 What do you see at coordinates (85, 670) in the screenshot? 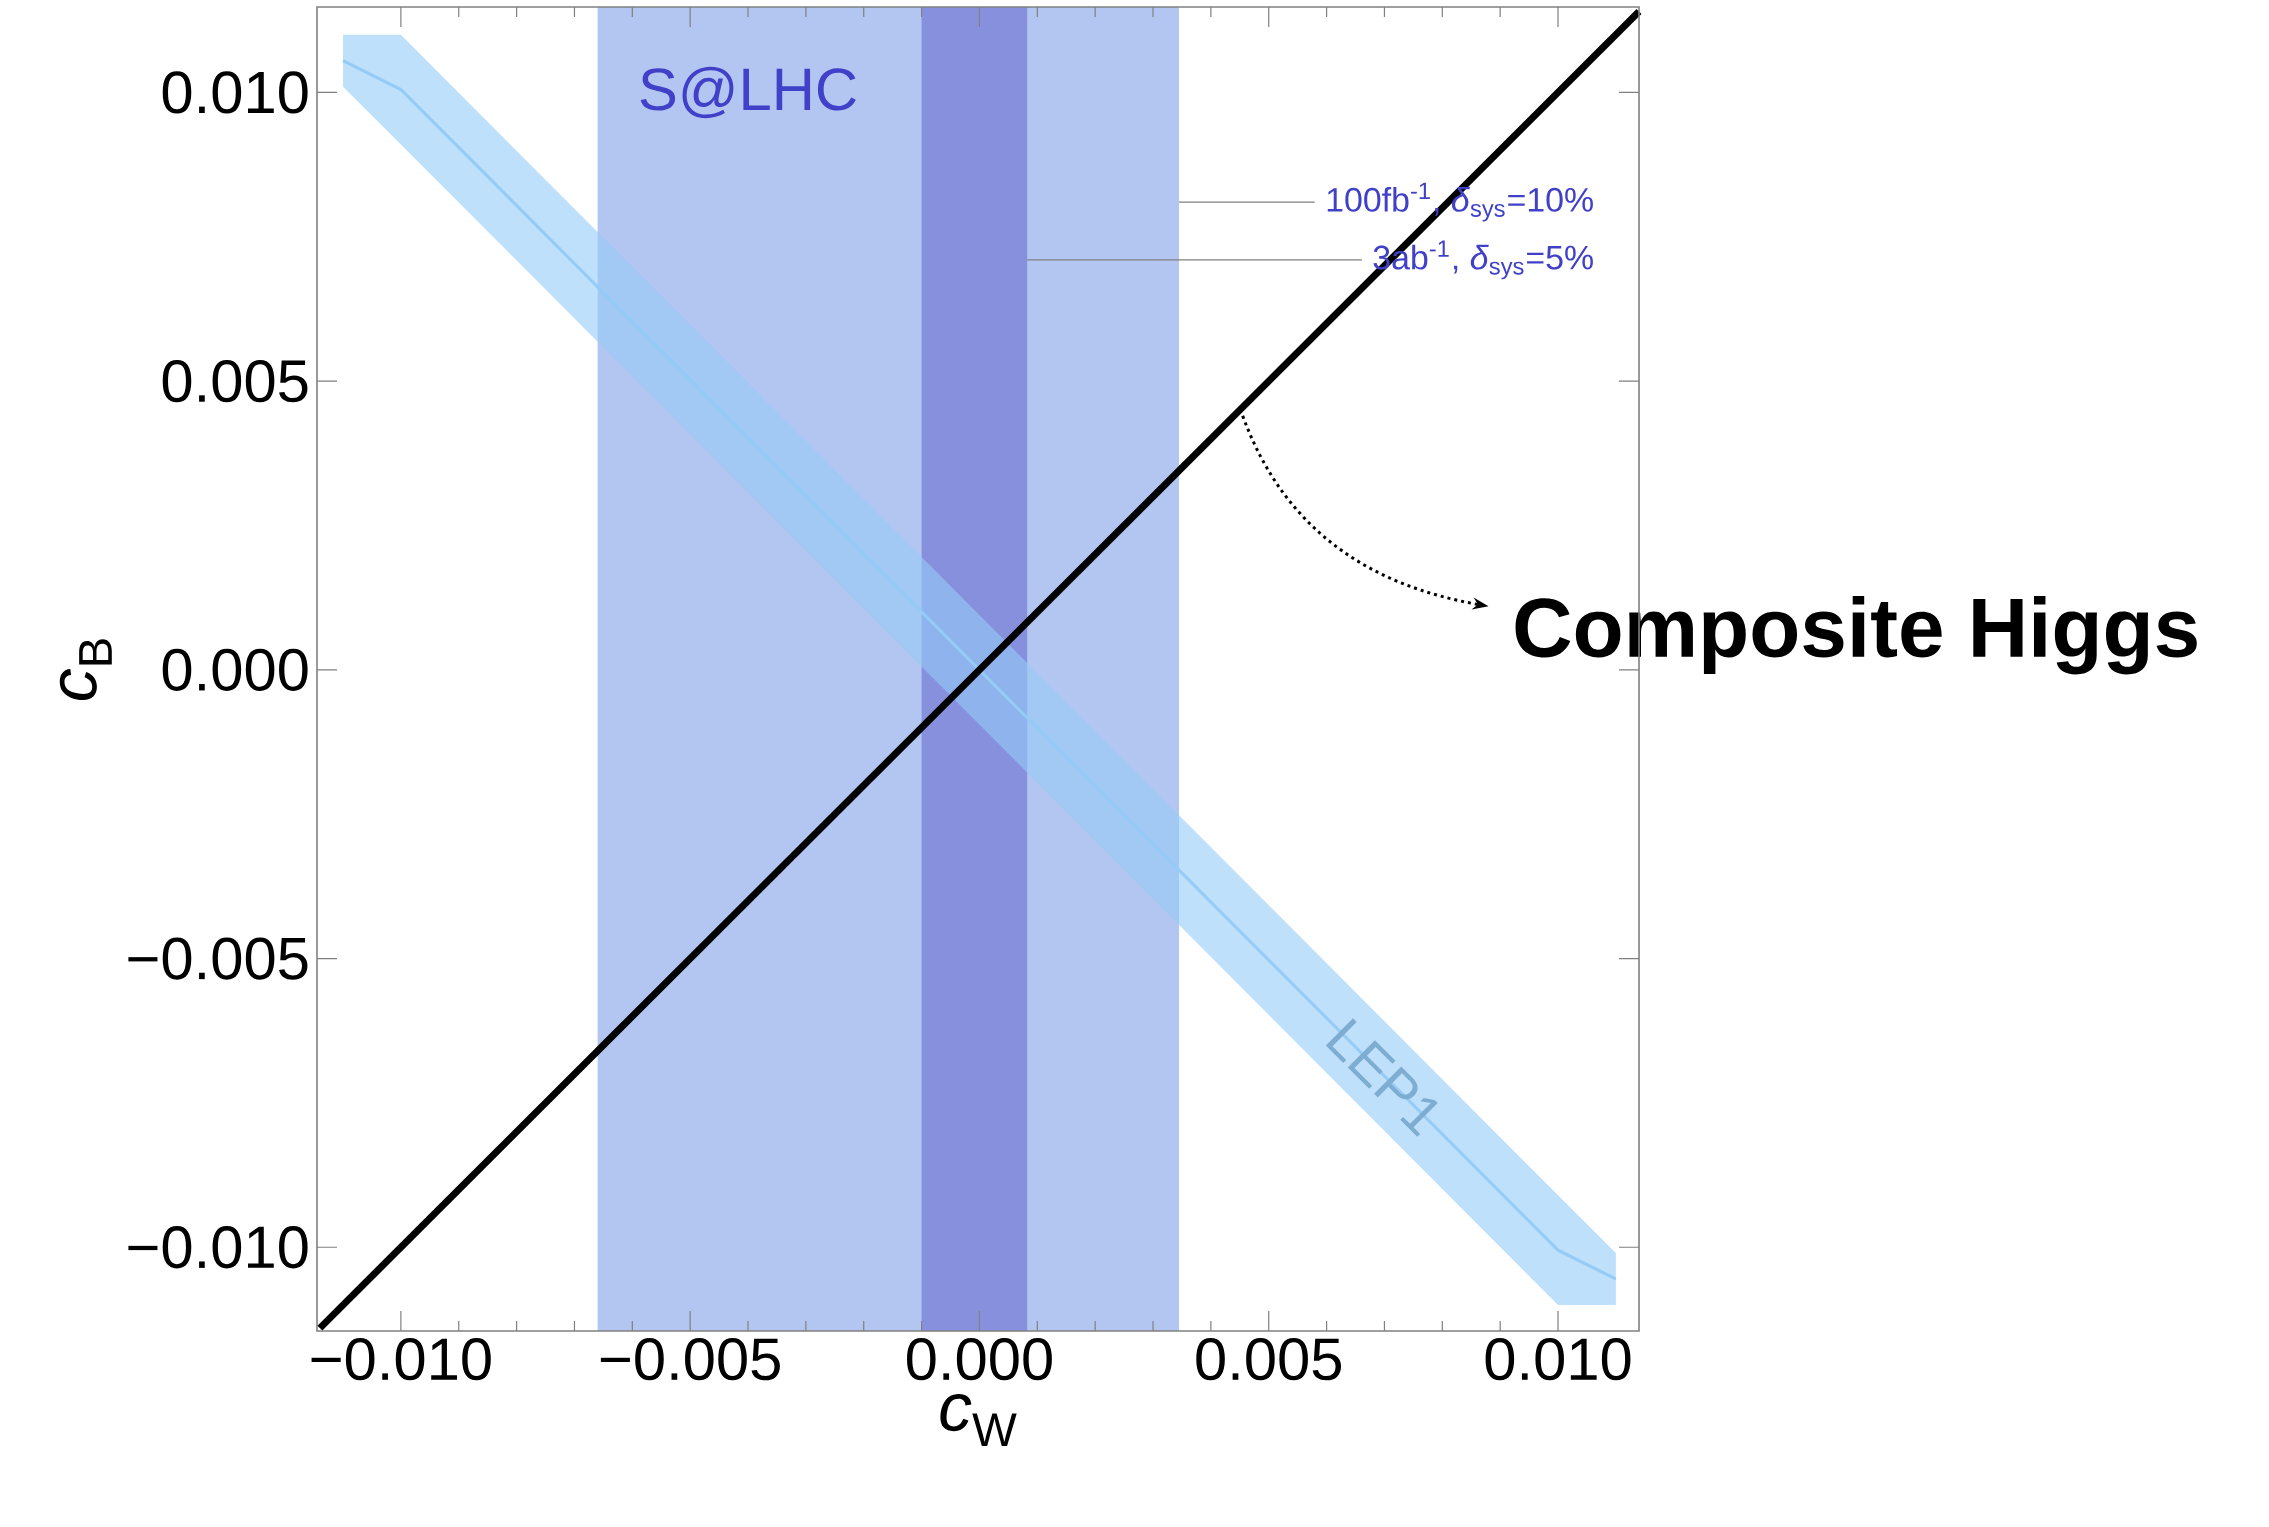
I see `y-axis-title: c$_{B}$` at bounding box center [85, 670].